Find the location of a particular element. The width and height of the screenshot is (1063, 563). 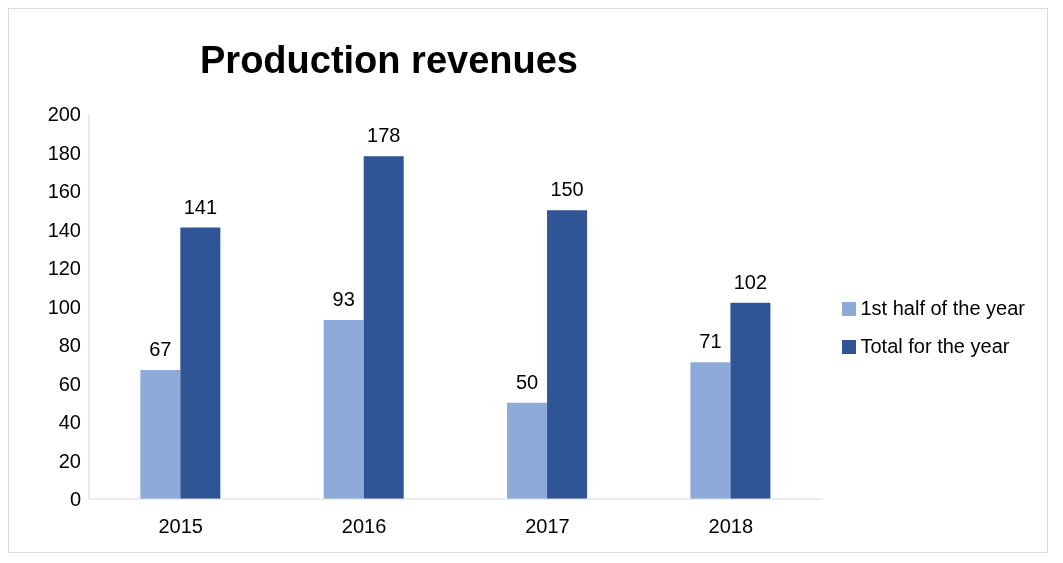

data-label: 102 is located at coordinates (750, 281).